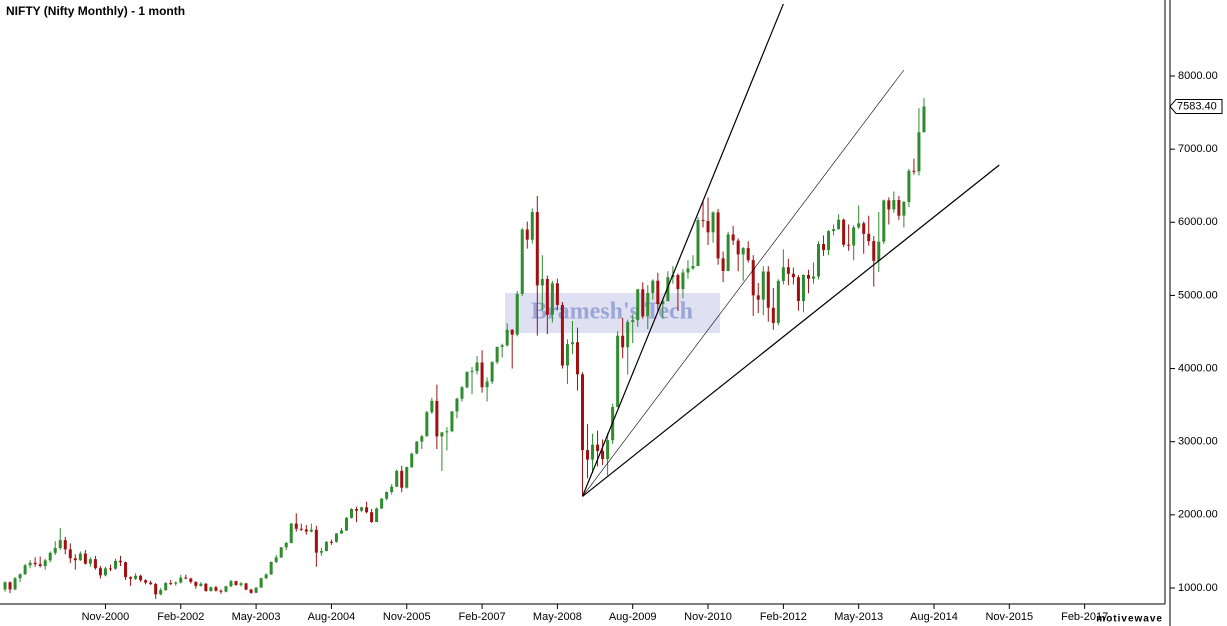 This screenshot has width=1227, height=626. Describe the element at coordinates (1198, 295) in the screenshot. I see `y-tick-label: 5000.00` at that location.